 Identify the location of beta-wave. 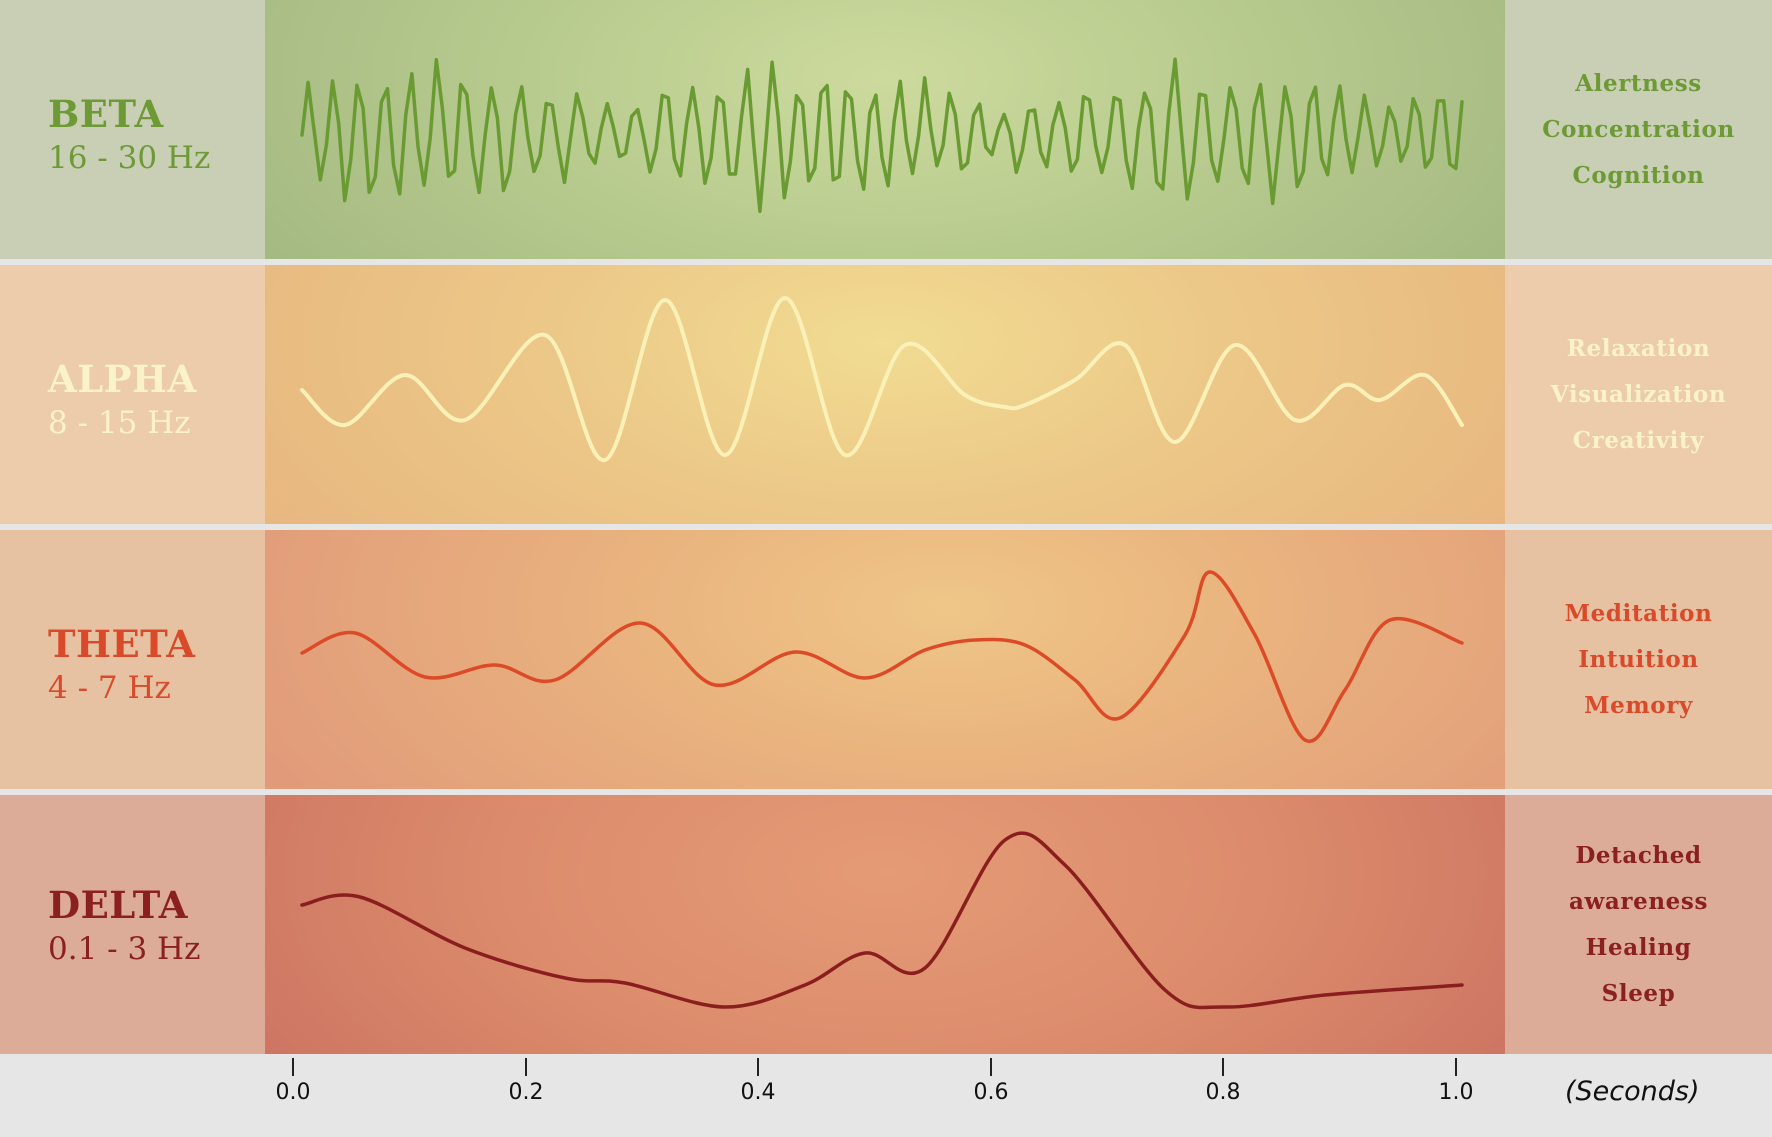
(882, 135).